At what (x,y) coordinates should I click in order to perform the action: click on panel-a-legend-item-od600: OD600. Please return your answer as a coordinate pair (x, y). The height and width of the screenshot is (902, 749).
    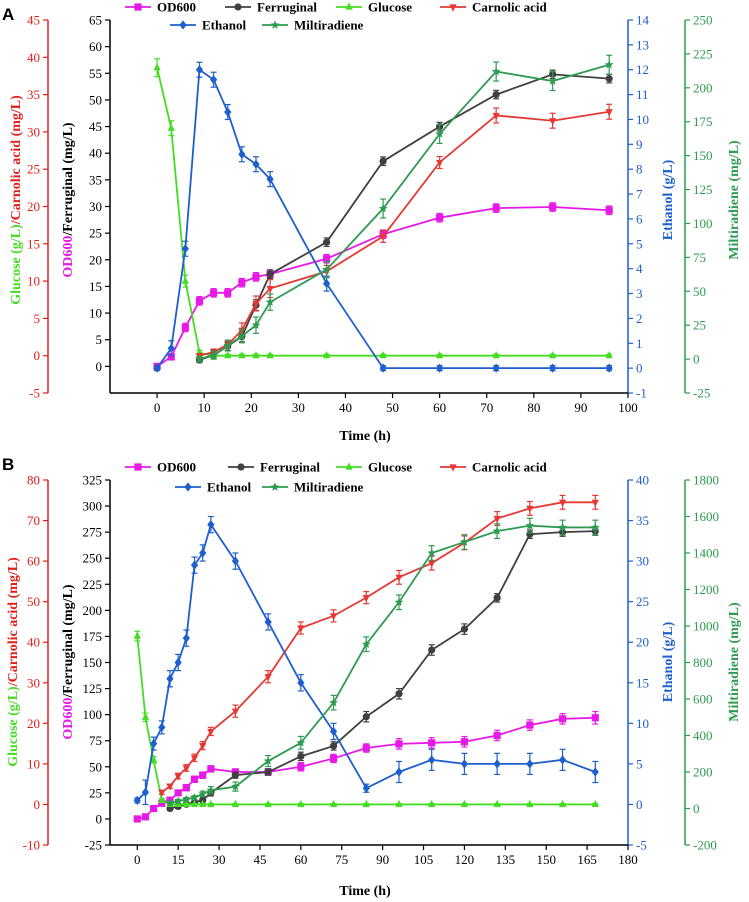
    Looking at the image, I should click on (160, 7).